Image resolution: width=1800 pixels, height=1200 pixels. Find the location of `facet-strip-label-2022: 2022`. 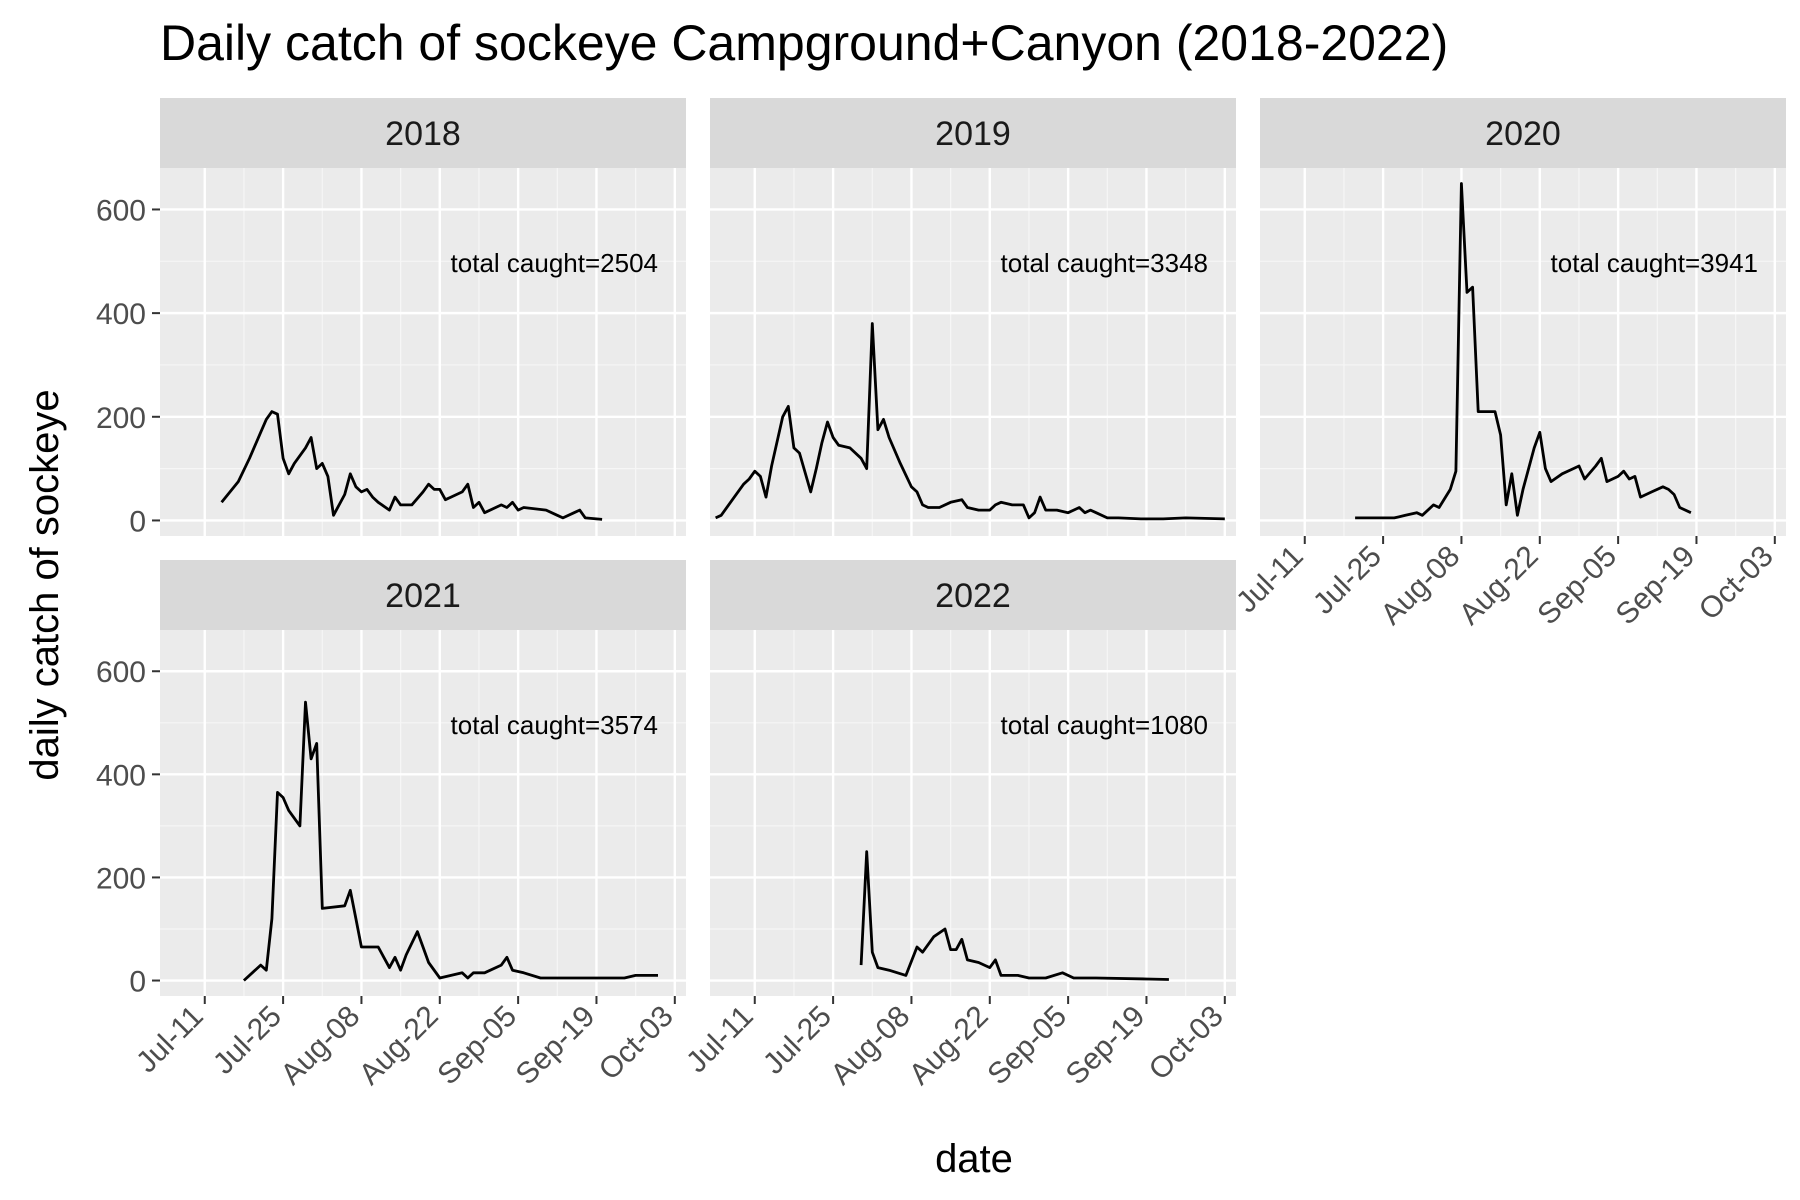

facet-strip-label-2022: 2022 is located at coordinates (973, 596).